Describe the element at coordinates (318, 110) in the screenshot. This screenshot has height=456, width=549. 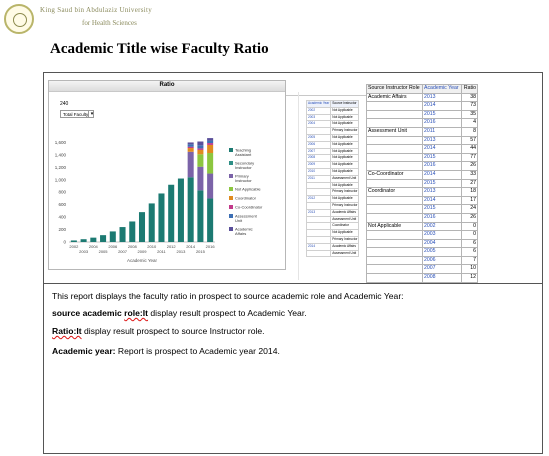
I see `table-cell: 2002` at that location.